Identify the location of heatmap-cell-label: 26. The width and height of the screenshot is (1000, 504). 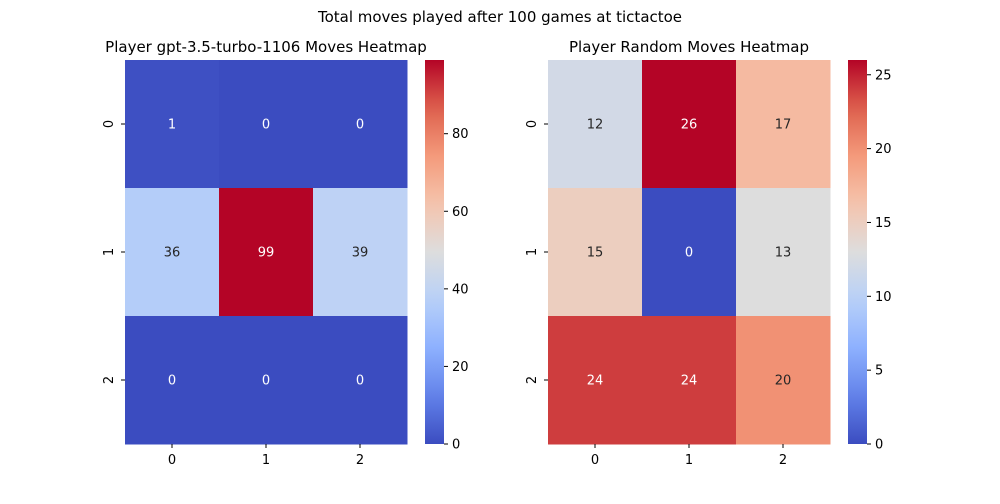
(689, 125).